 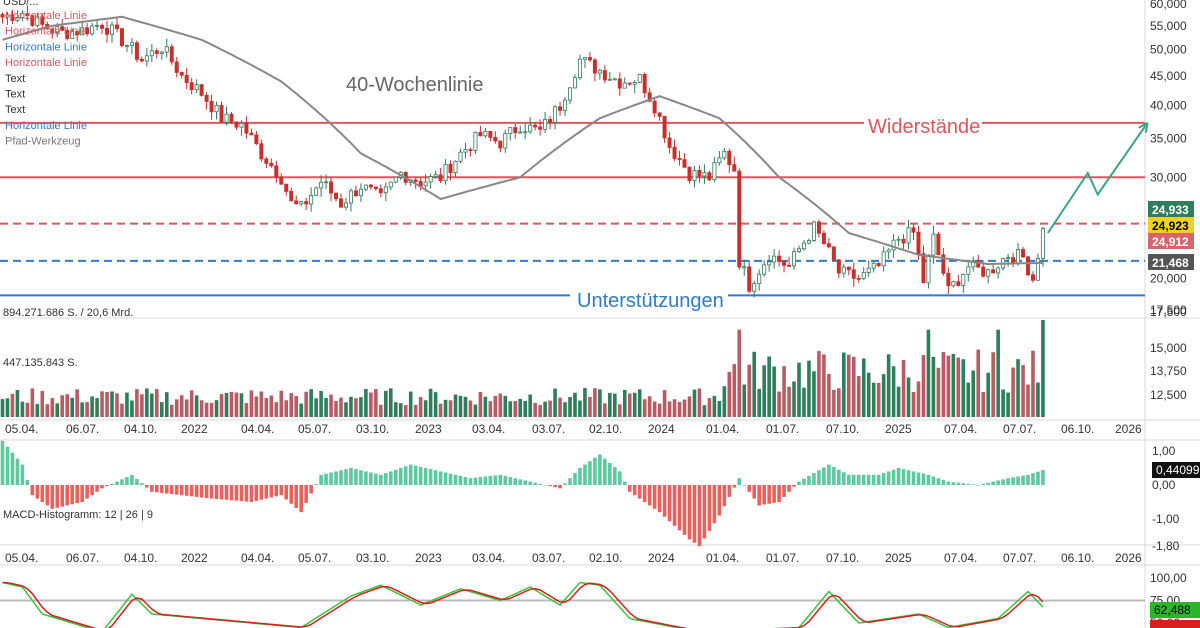 What do you see at coordinates (1175, 624) in the screenshot?
I see `stoch-d-badge` at bounding box center [1175, 624].